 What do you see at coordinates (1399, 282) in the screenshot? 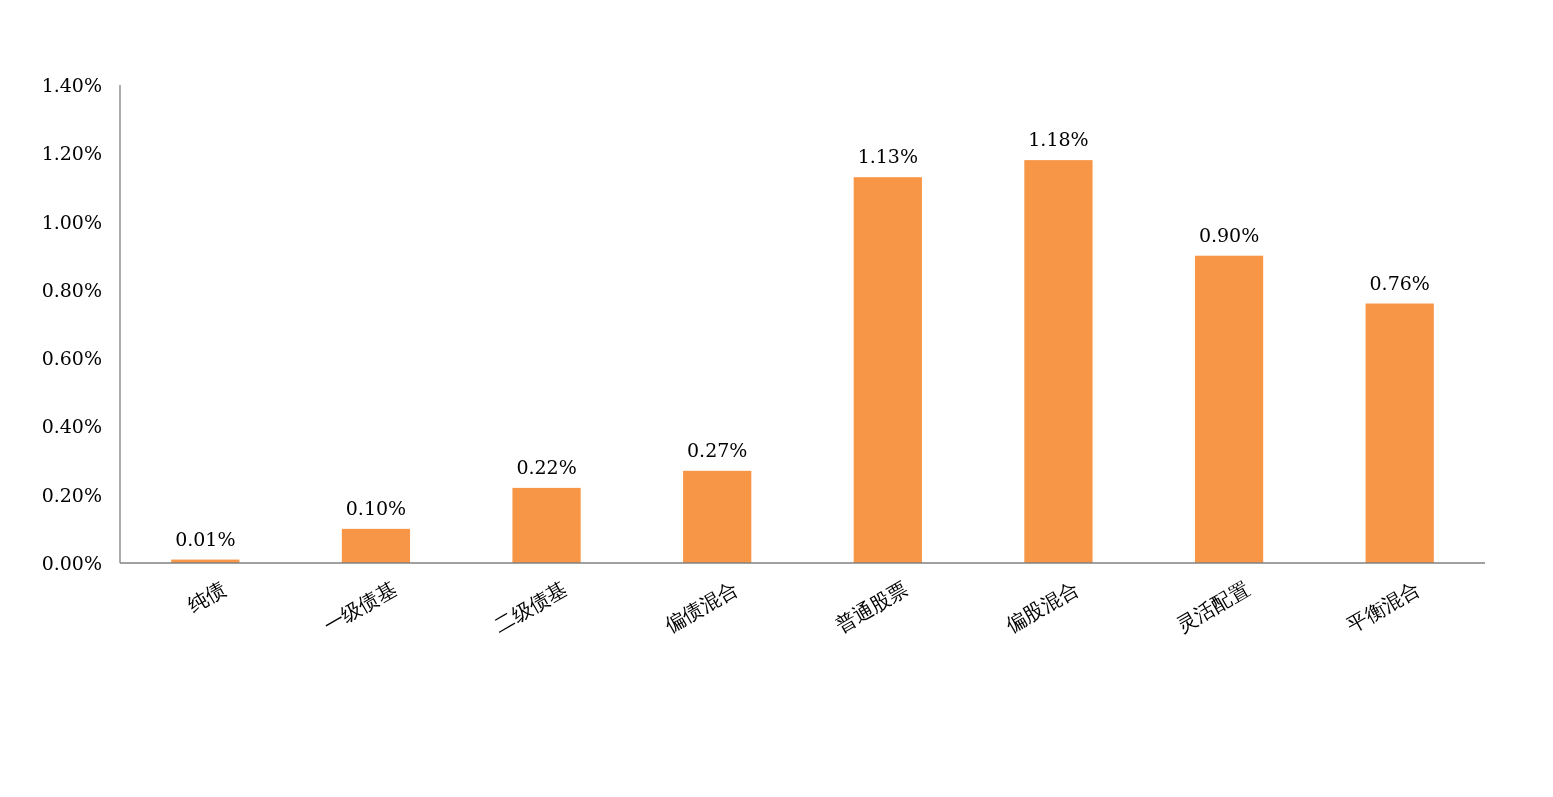
I see `data-label: 0.76%` at bounding box center [1399, 282].